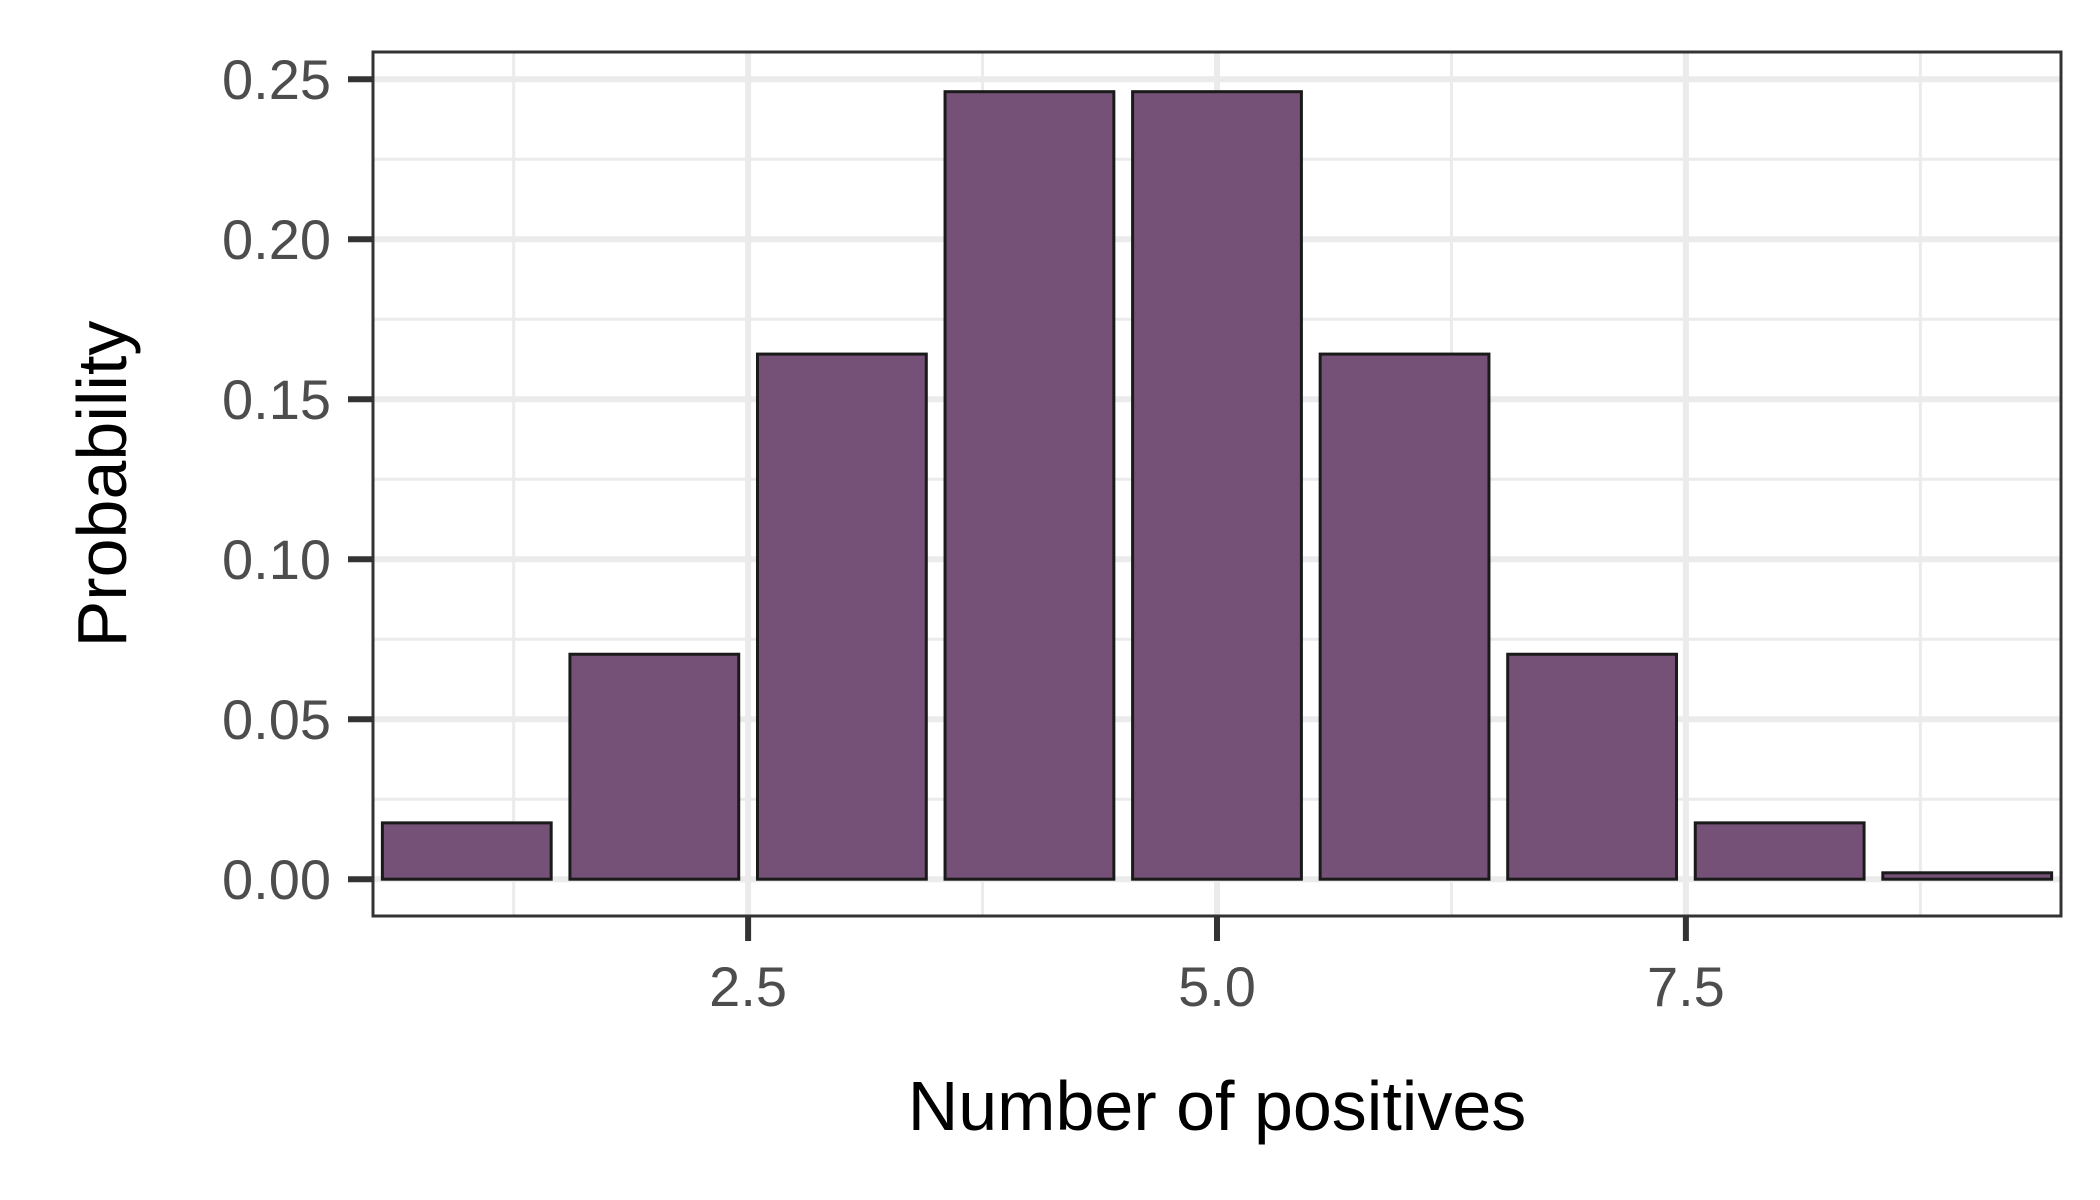 The image size is (2100, 1200). I want to click on y-tick-label: 0.00, so click(276, 879).